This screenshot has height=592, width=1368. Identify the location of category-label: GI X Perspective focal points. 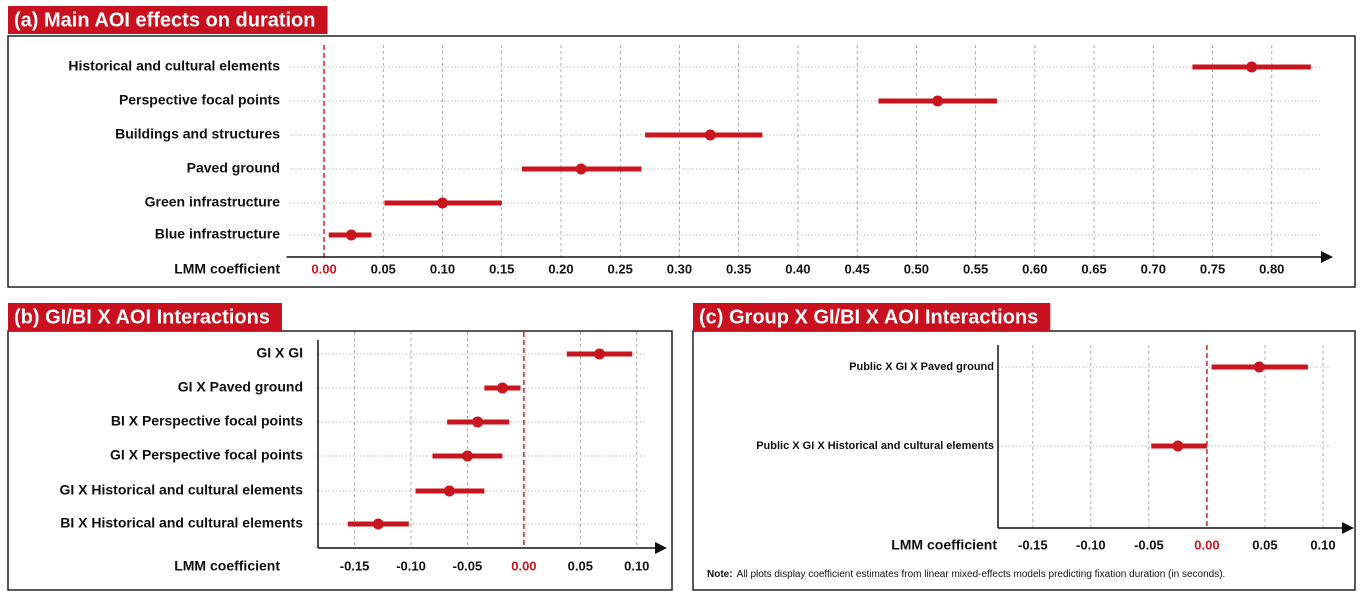
(206, 455).